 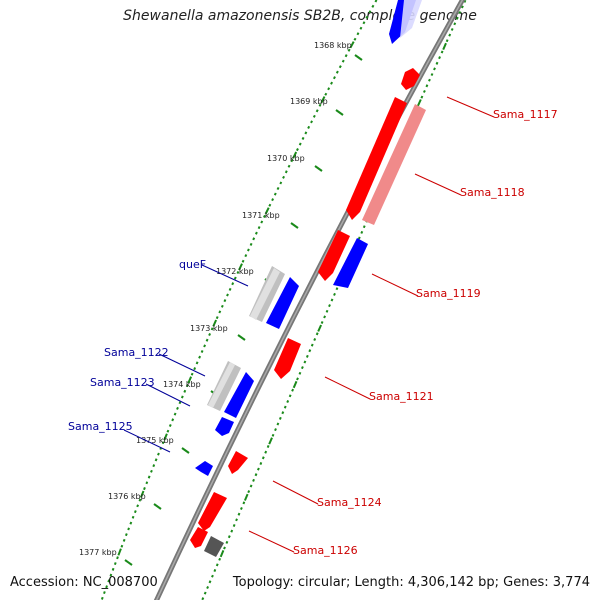 I want to click on ruler-label: 1375 kbp, so click(x=155, y=440).